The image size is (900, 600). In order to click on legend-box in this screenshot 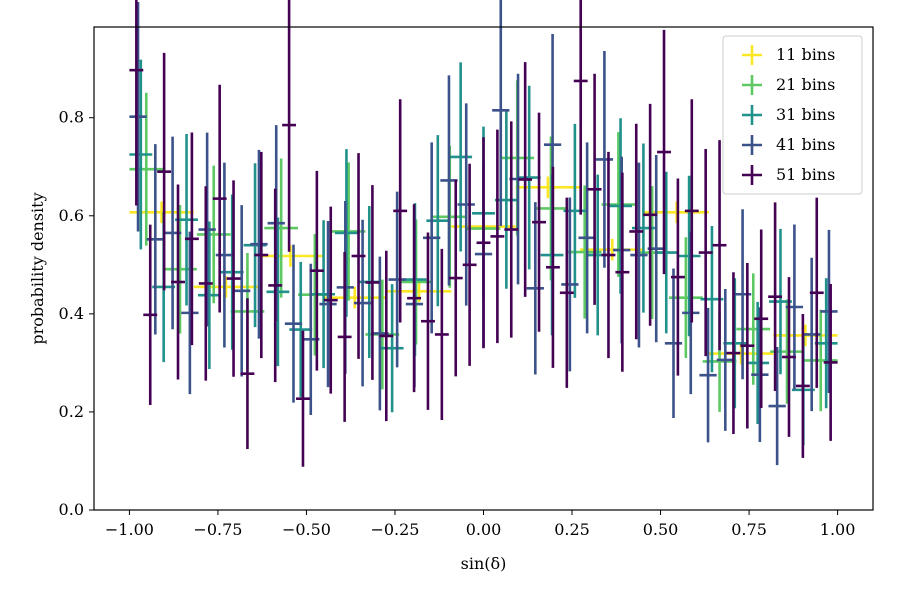, I will do `click(792, 115)`.